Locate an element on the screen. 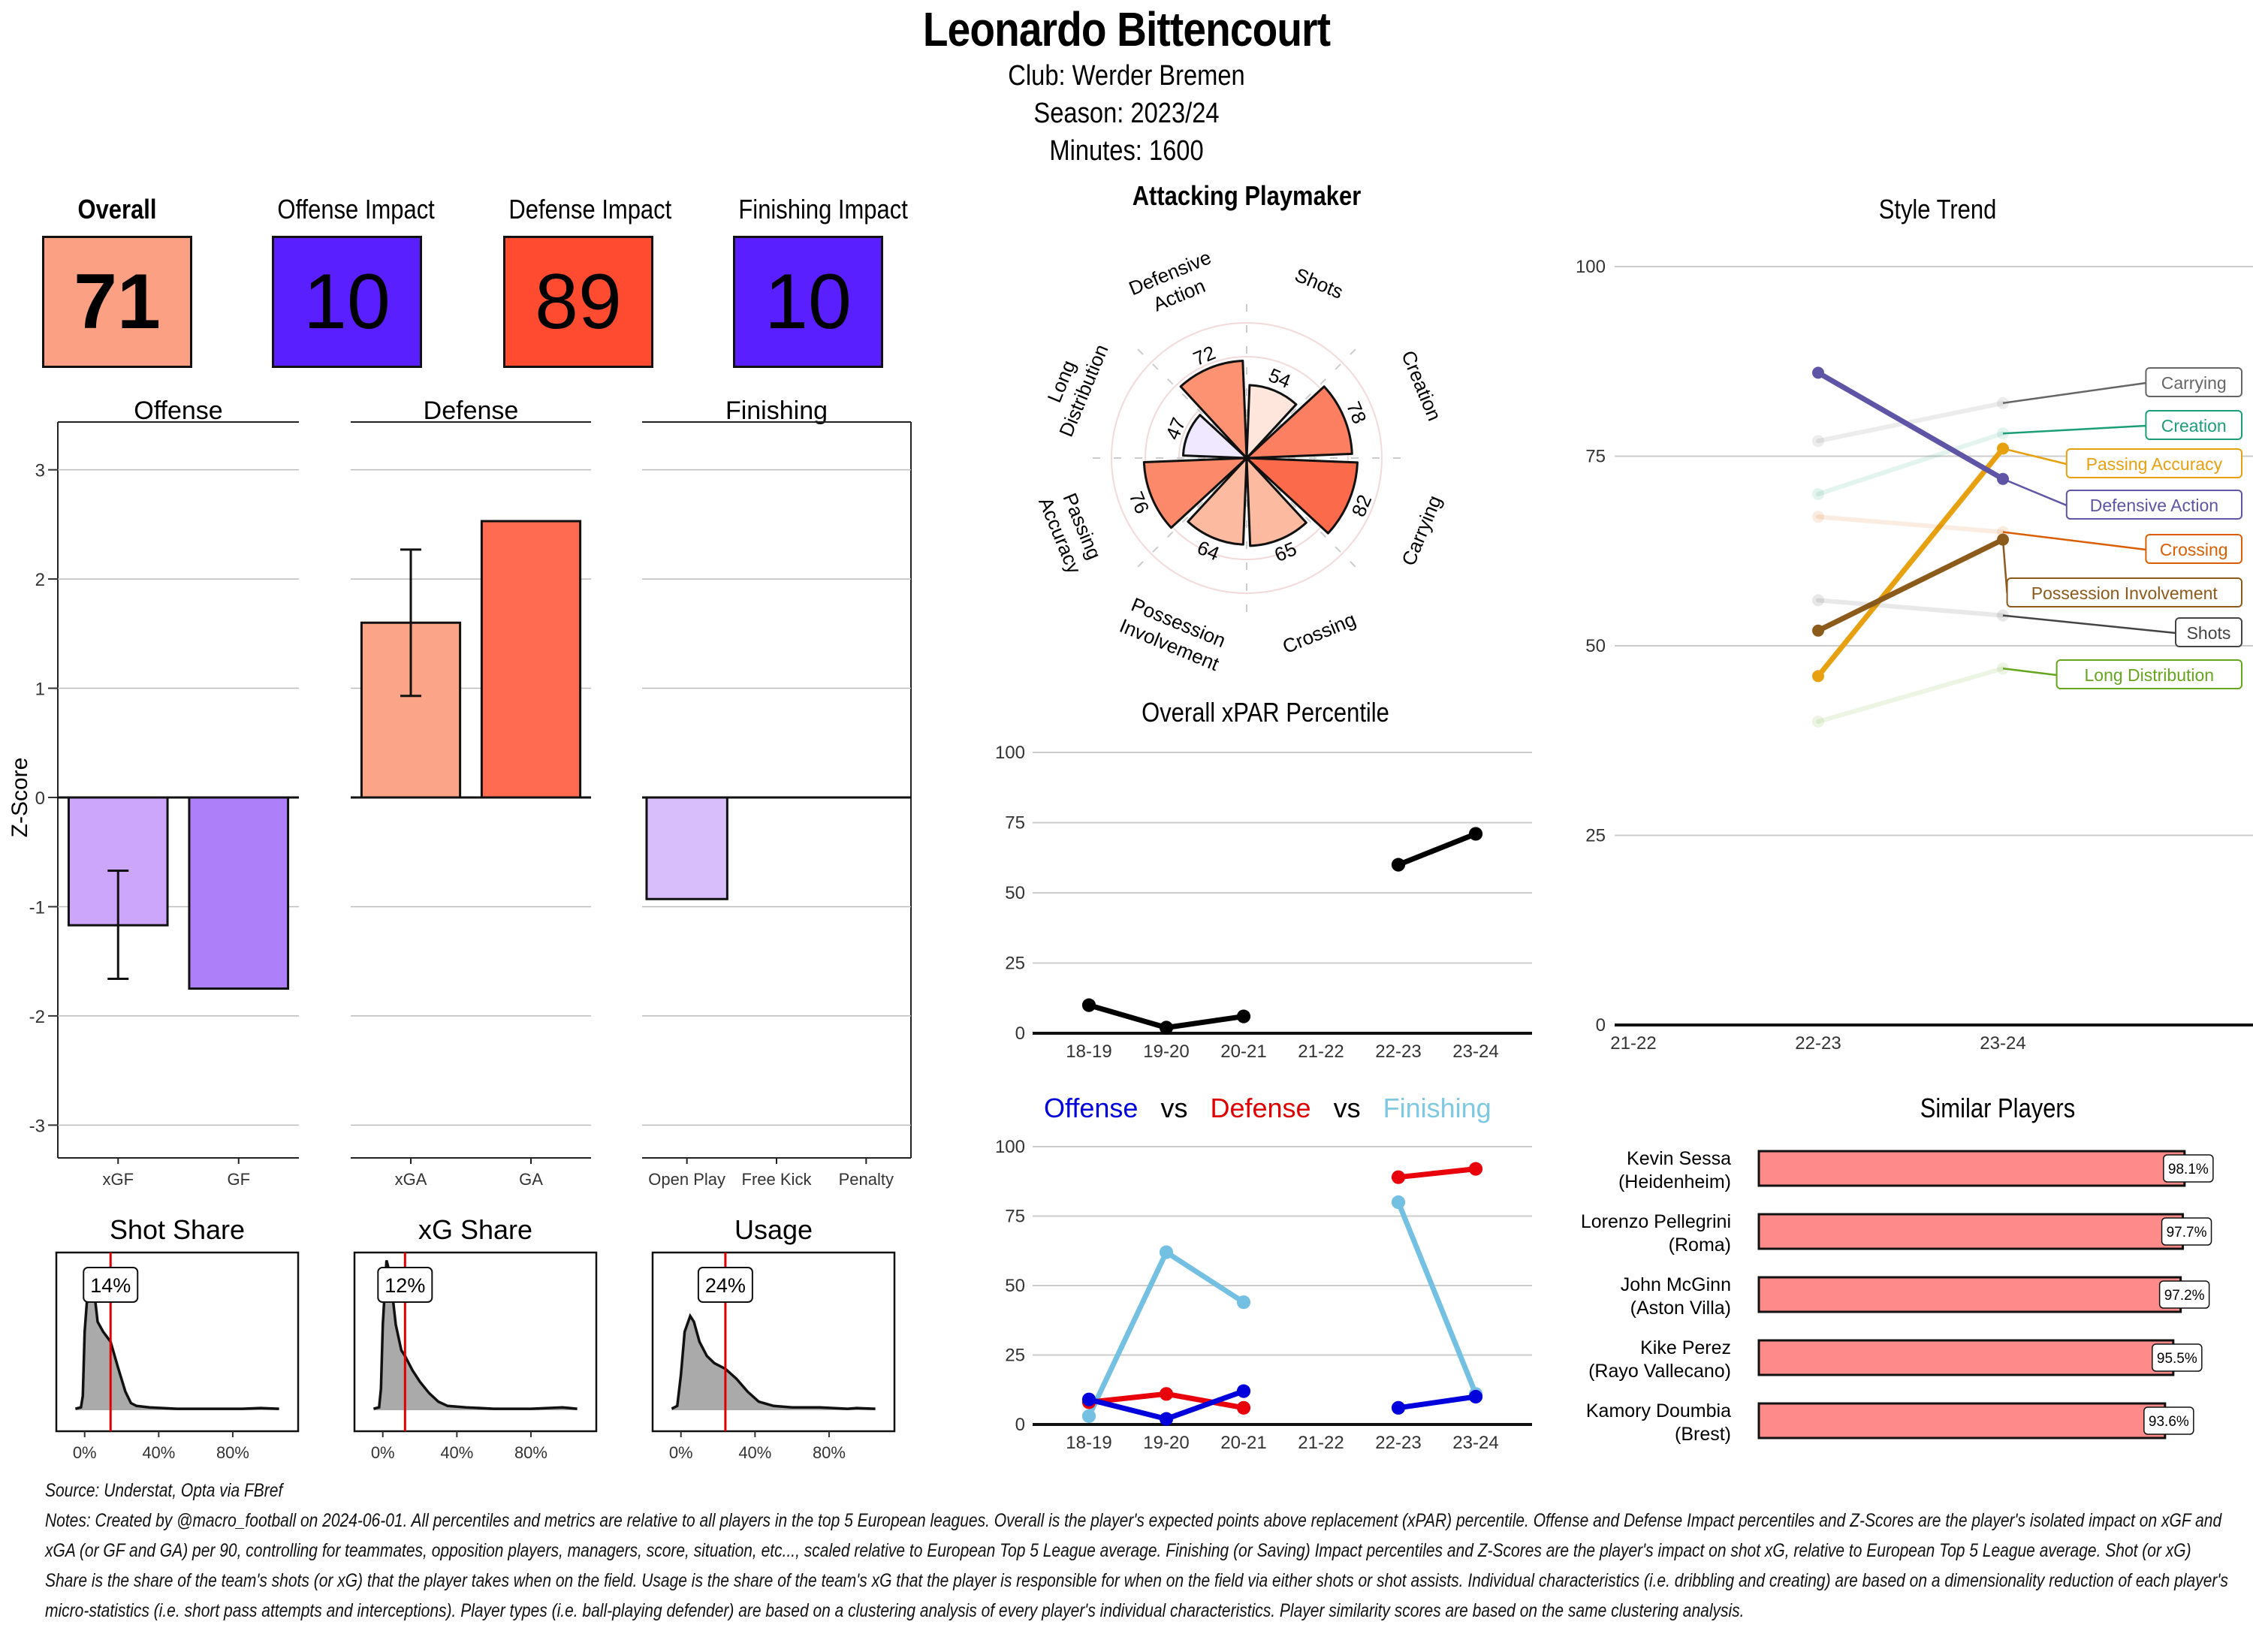 The height and width of the screenshot is (1652, 2253). similar-player-row: John McGinn (Aston Villa) 97.2% is located at coordinates (1916, 1296).